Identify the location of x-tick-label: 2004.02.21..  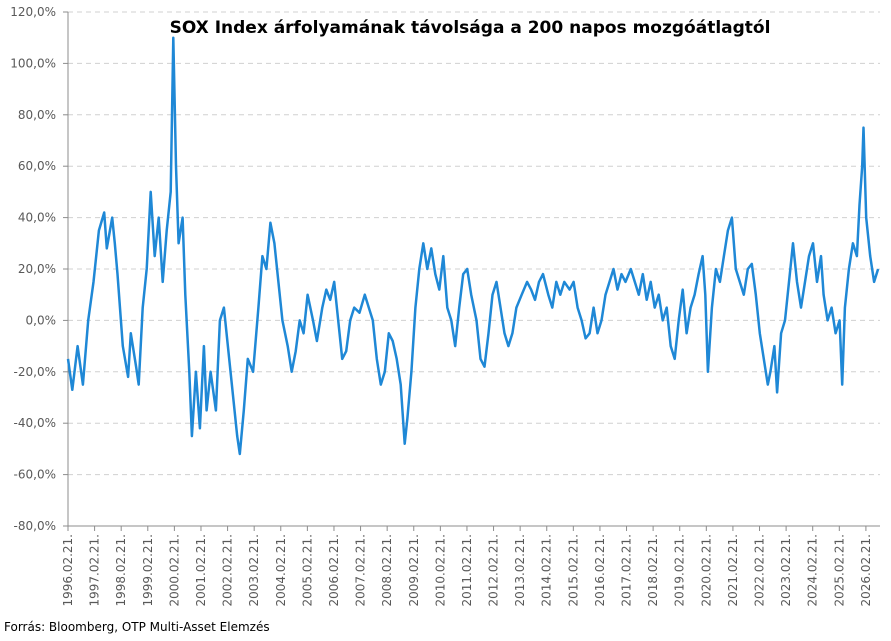
(281, 570).